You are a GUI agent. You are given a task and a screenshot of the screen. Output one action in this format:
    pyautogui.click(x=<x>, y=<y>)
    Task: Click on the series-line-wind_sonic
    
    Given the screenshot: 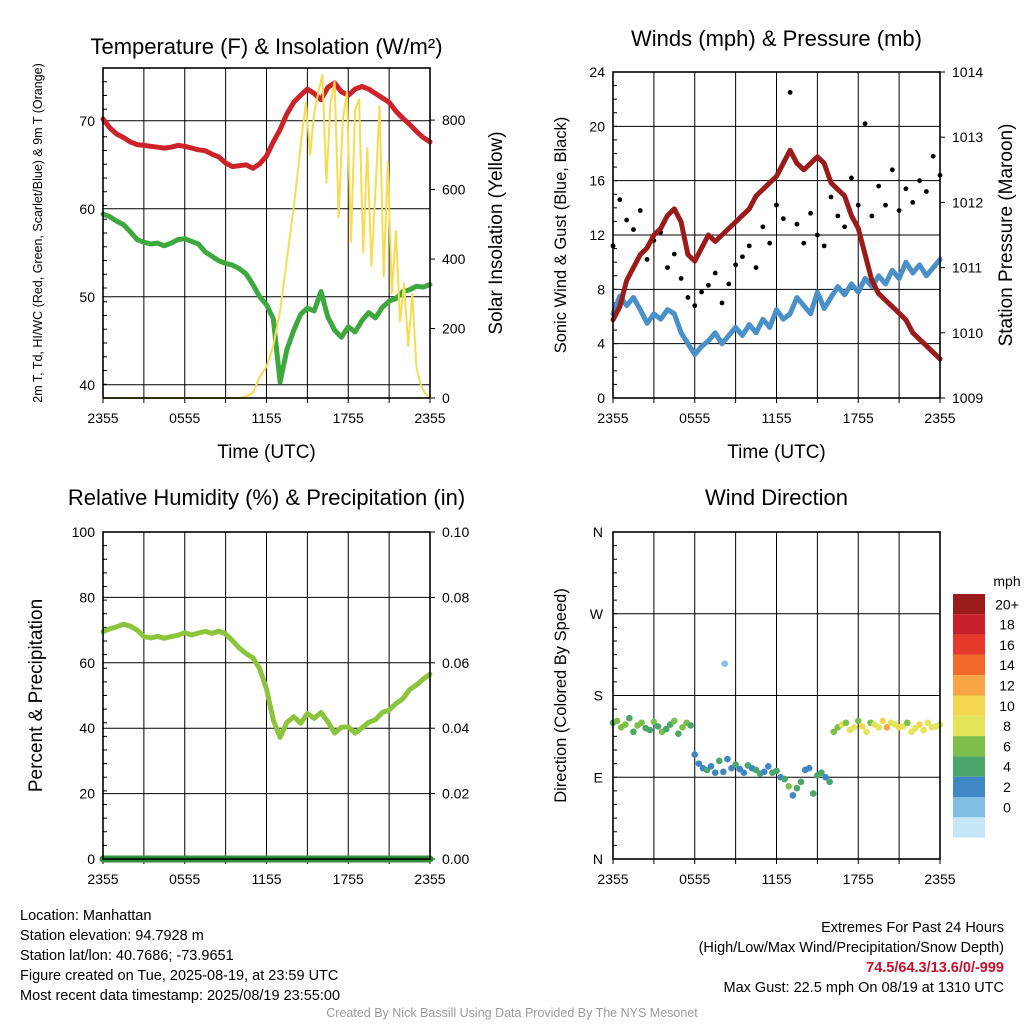 What is the action you would take?
    pyautogui.click(x=776, y=307)
    